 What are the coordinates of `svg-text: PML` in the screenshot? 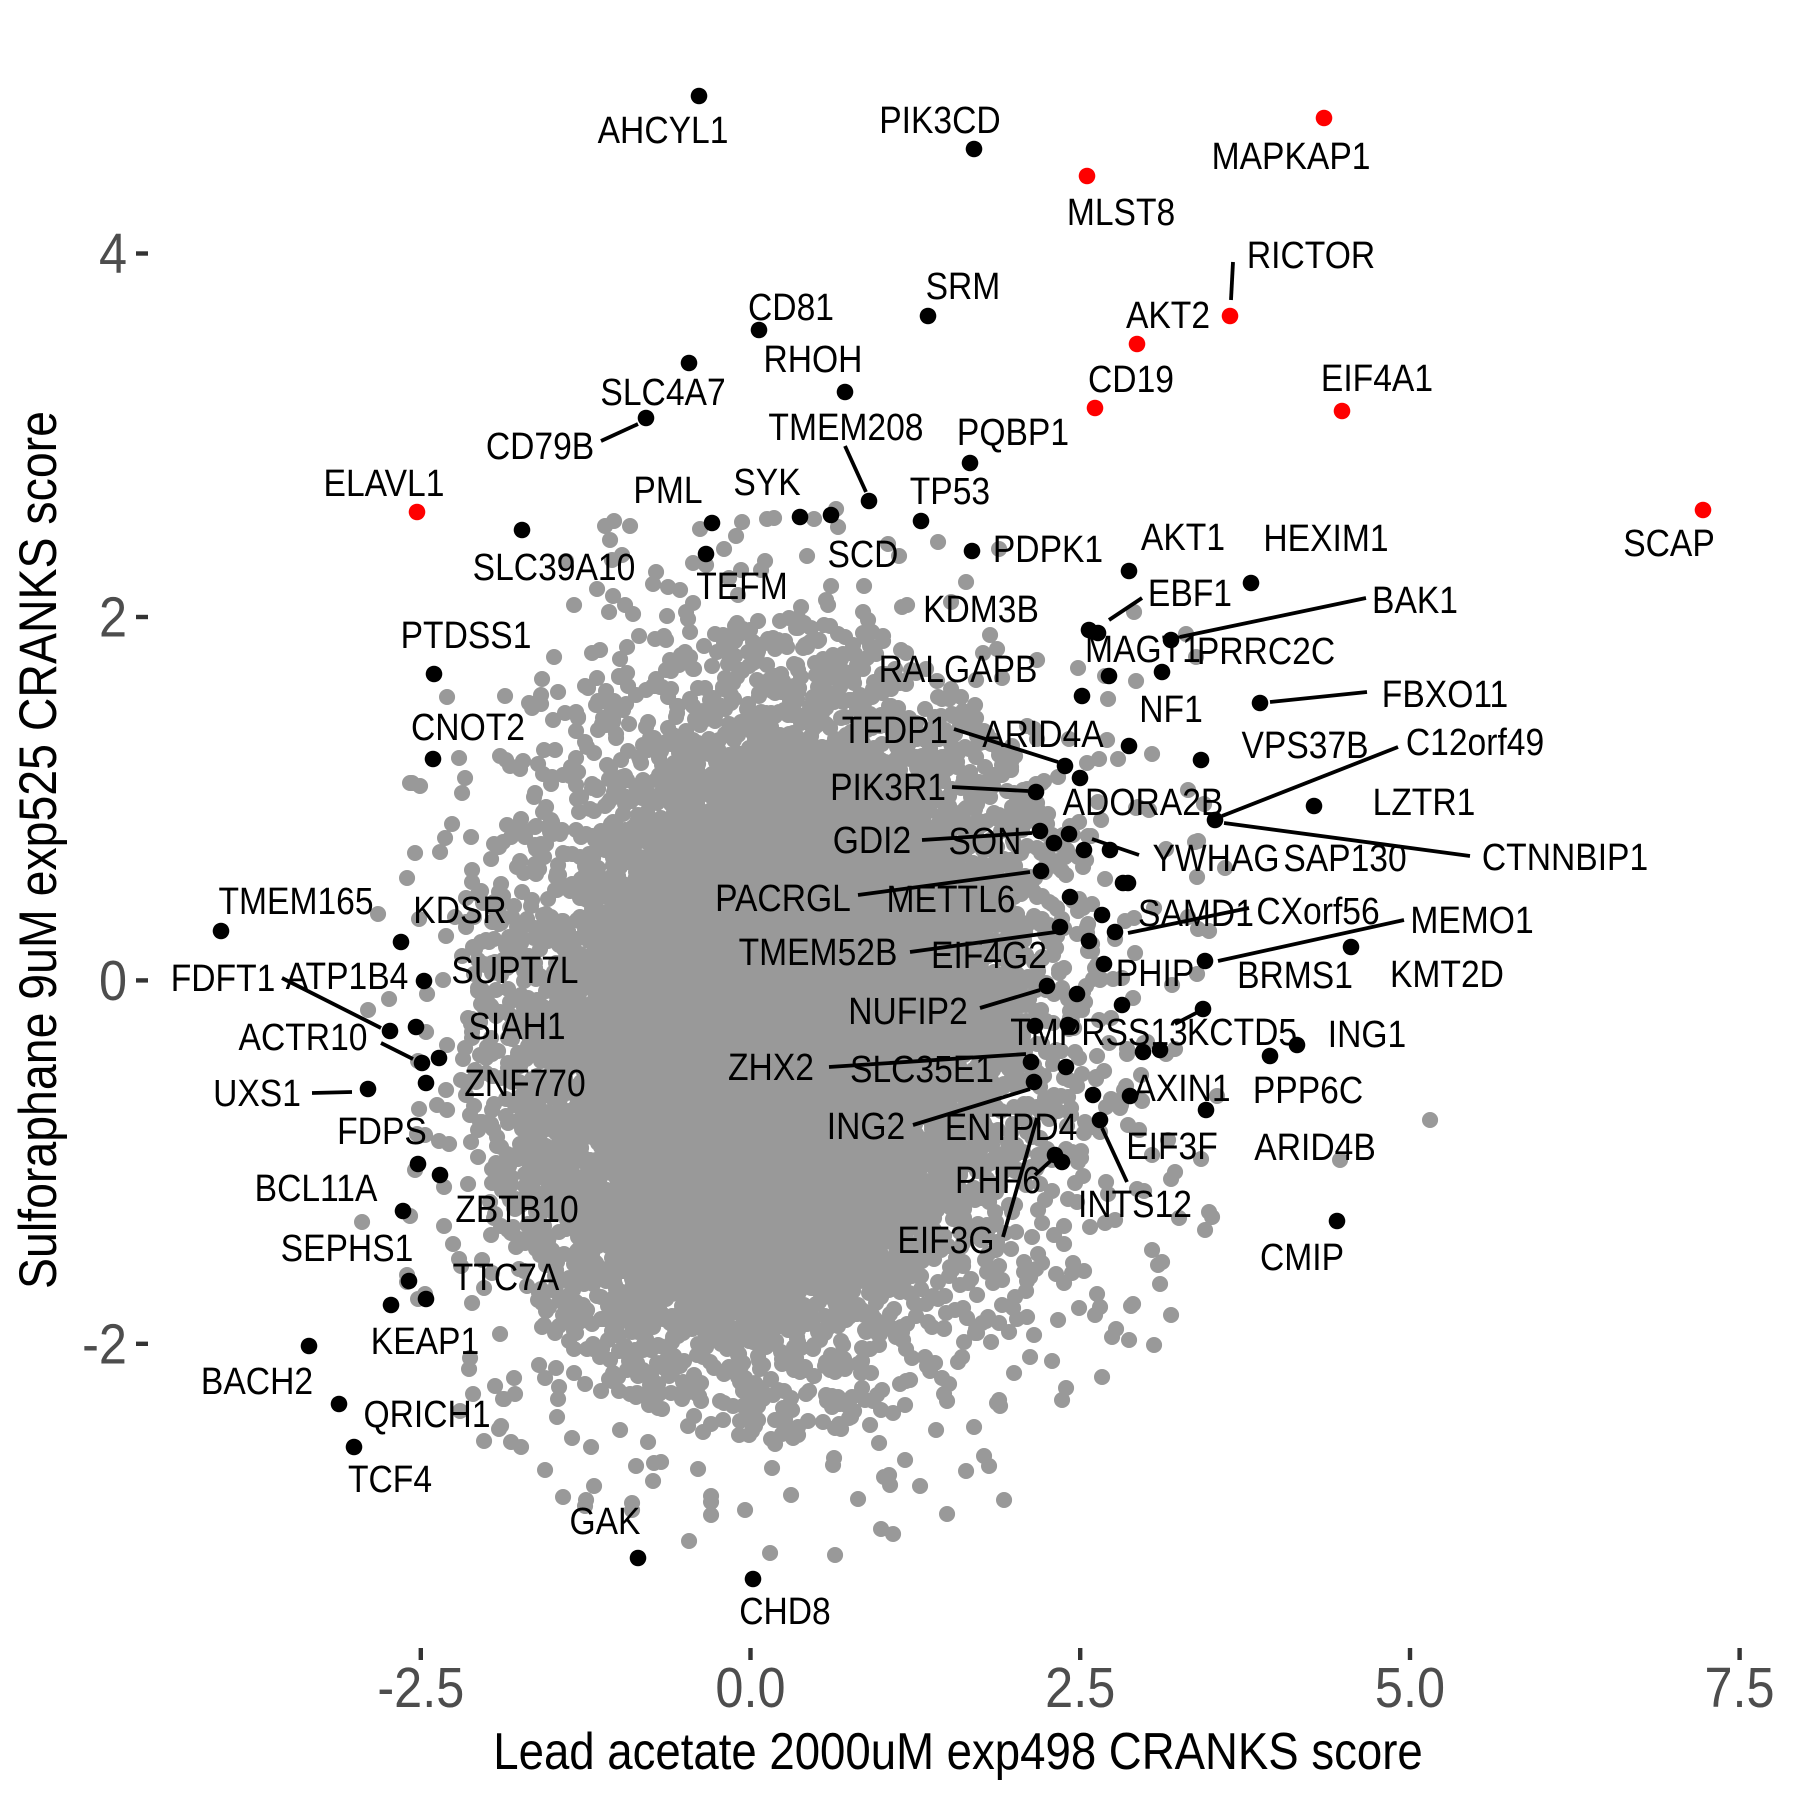 It's located at (667, 490).